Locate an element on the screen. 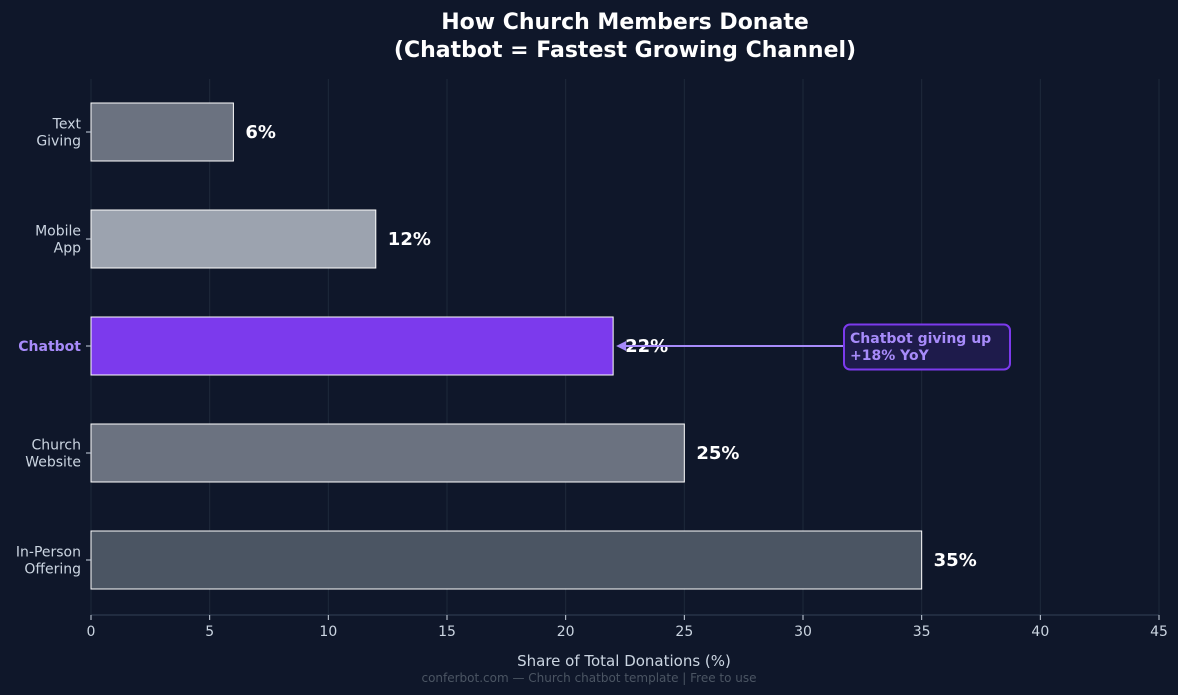  value-label: 25% is located at coordinates (717, 453).